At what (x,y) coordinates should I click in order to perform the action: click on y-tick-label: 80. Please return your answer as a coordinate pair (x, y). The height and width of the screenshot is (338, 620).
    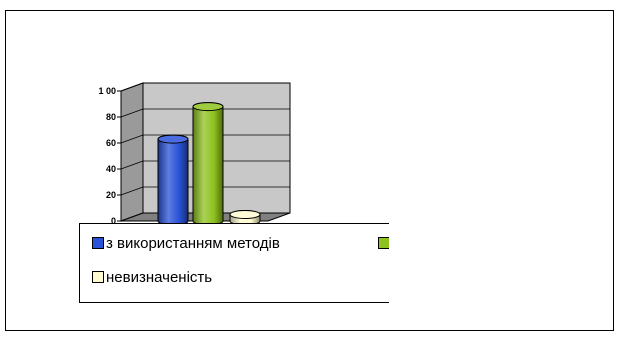
    Looking at the image, I should click on (111, 117).